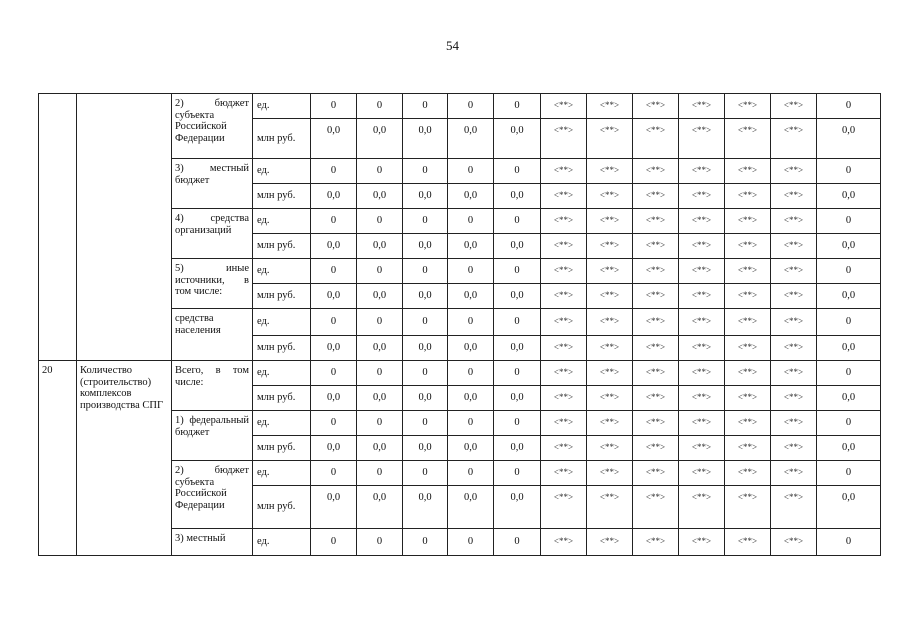 This screenshot has height=640, width=905. I want to click on funding-source-cell: 3) местный, so click(212, 542).